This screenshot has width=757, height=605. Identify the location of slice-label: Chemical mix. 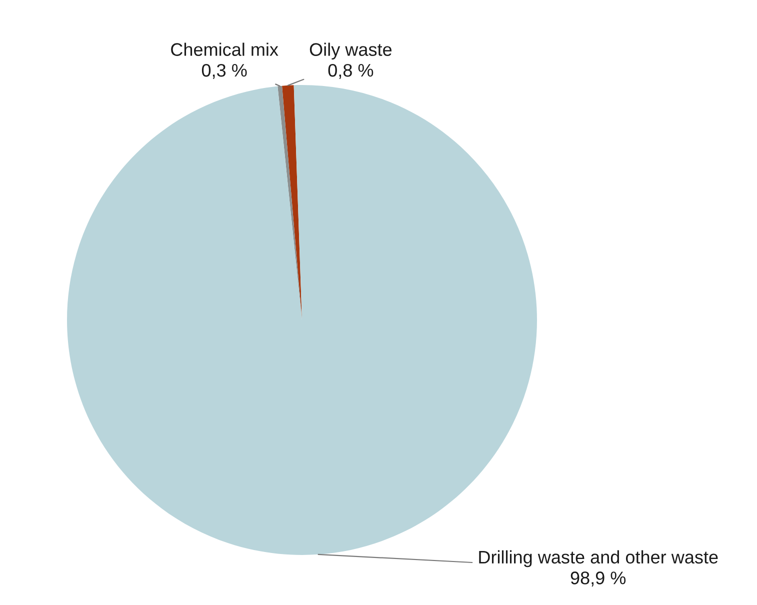
(224, 49).